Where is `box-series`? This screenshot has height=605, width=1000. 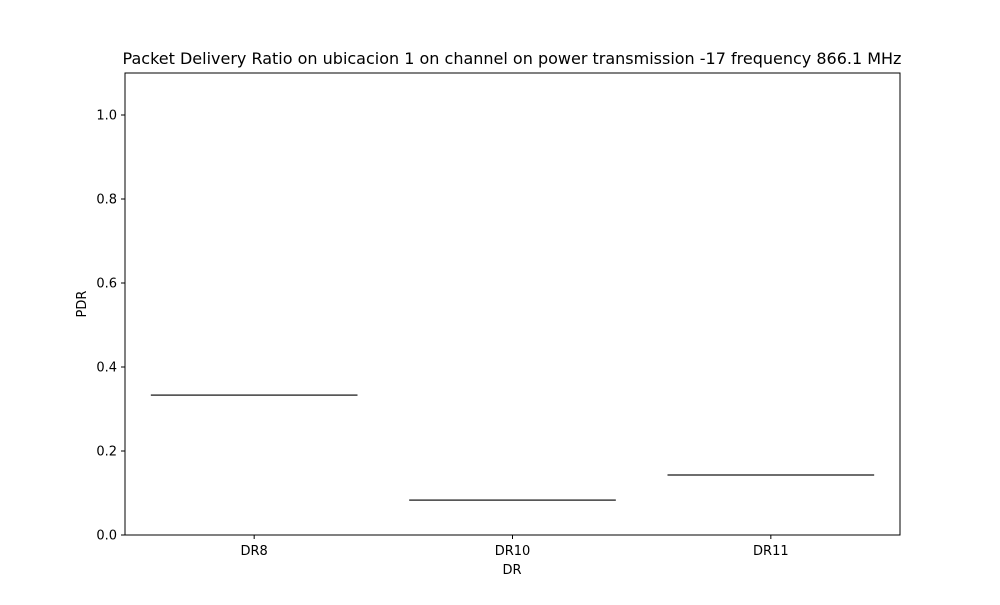 box-series is located at coordinates (512, 447).